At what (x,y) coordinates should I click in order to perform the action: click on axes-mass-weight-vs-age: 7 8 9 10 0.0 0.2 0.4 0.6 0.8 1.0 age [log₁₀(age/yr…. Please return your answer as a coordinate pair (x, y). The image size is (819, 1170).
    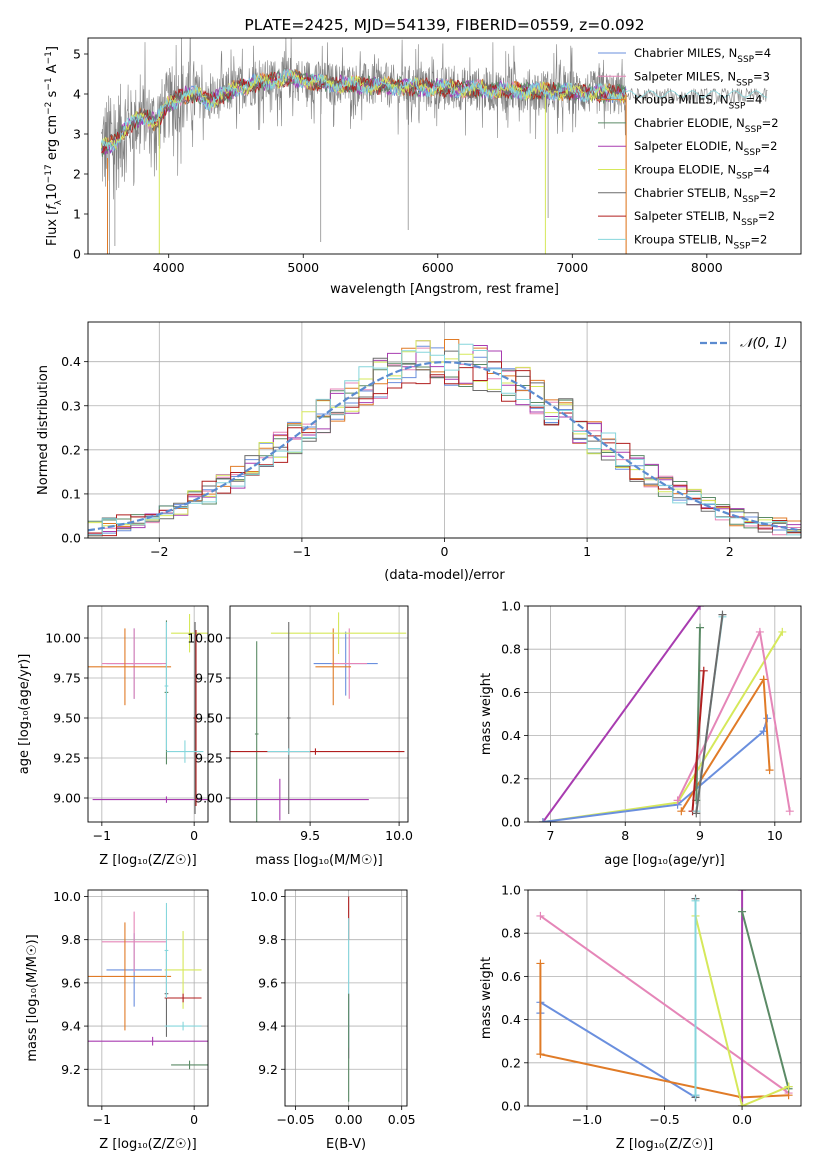
    Looking at the image, I should click on (640, 733).